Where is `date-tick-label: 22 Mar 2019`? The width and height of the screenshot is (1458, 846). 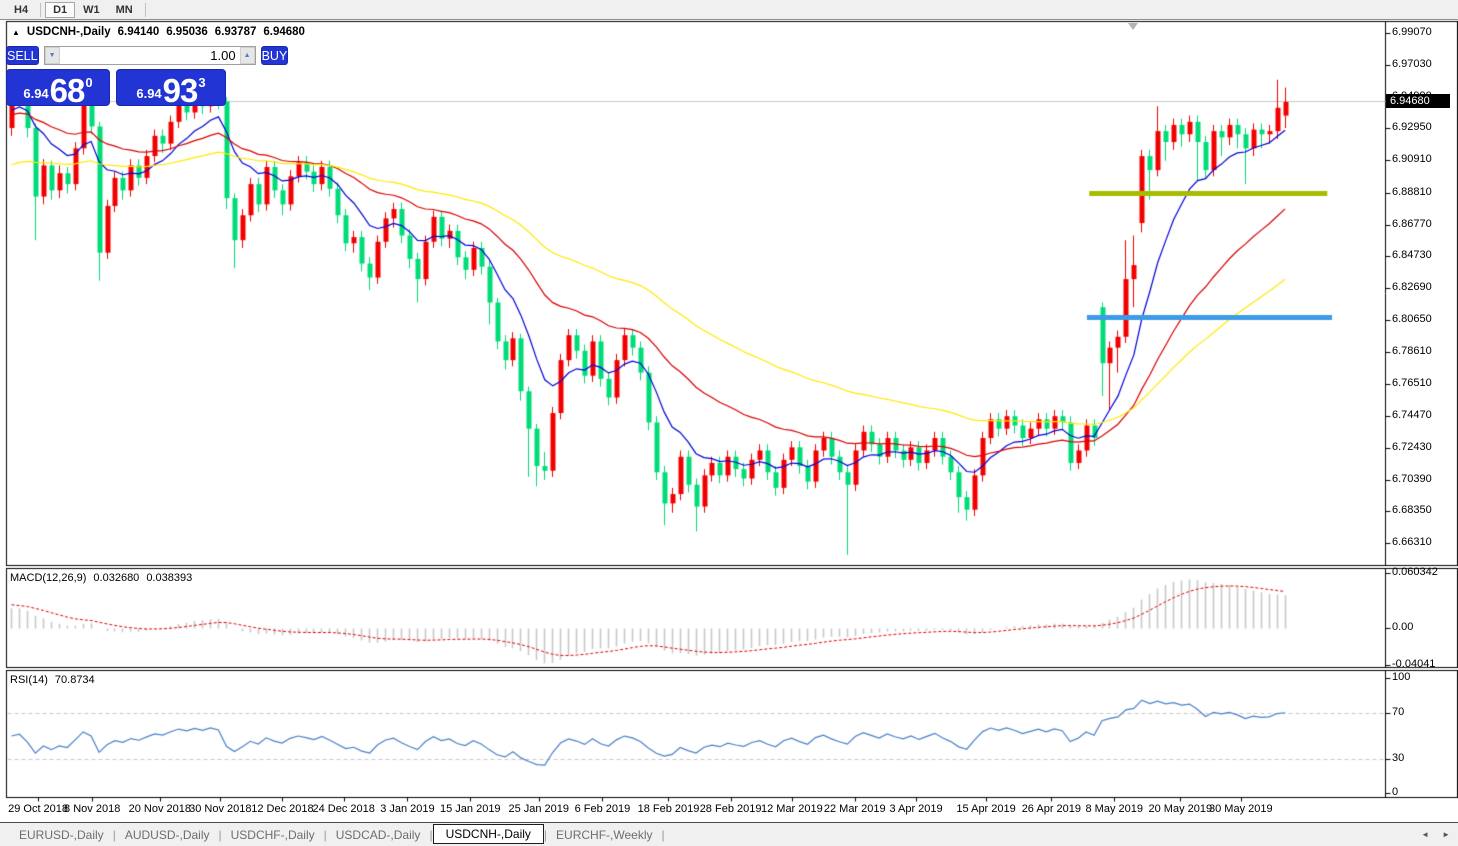
date-tick-label: 22 Mar 2019 is located at coordinates (854, 809).